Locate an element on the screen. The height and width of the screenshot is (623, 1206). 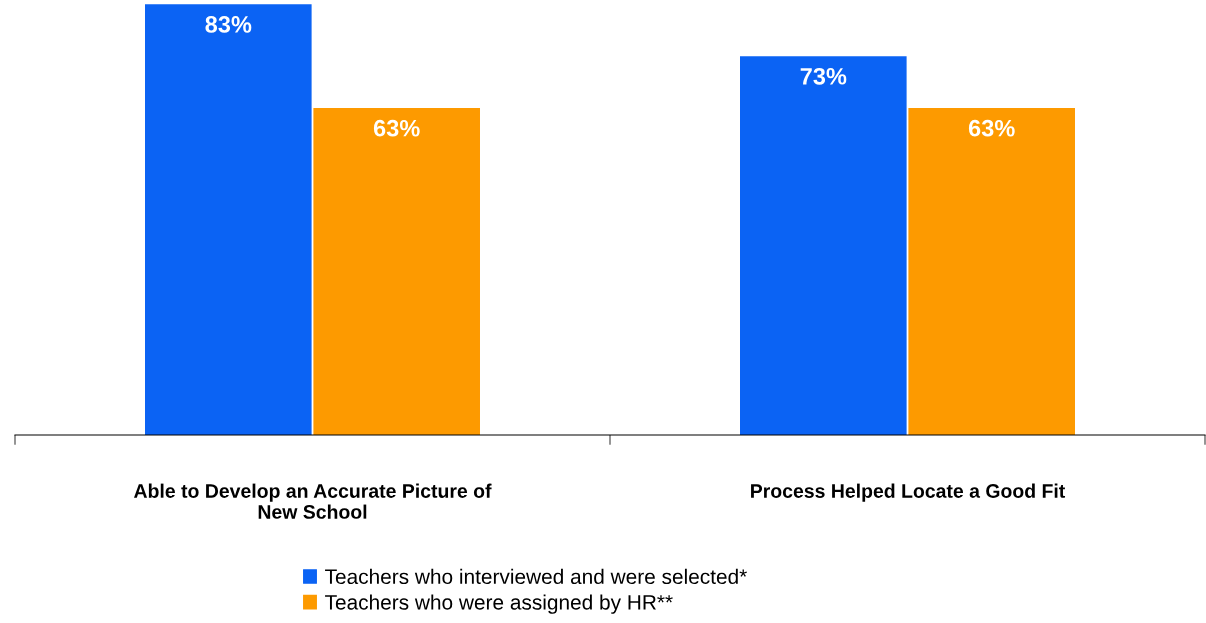
x-tick-label: Process Helped Locate a Good Fit is located at coordinates (908, 492).